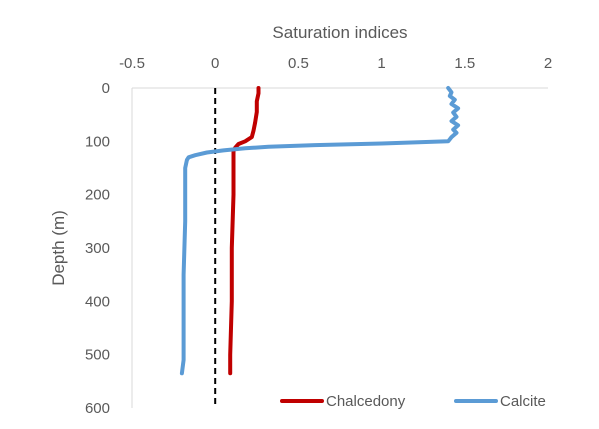 The height and width of the screenshot is (429, 599). I want to click on series-line-chalcedony, so click(244, 231).